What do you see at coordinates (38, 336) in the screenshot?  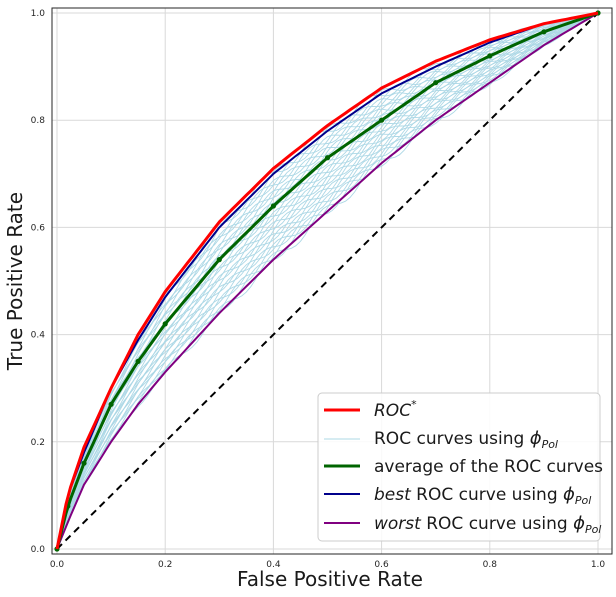 I see `y-tick-label: 0.4` at bounding box center [38, 336].